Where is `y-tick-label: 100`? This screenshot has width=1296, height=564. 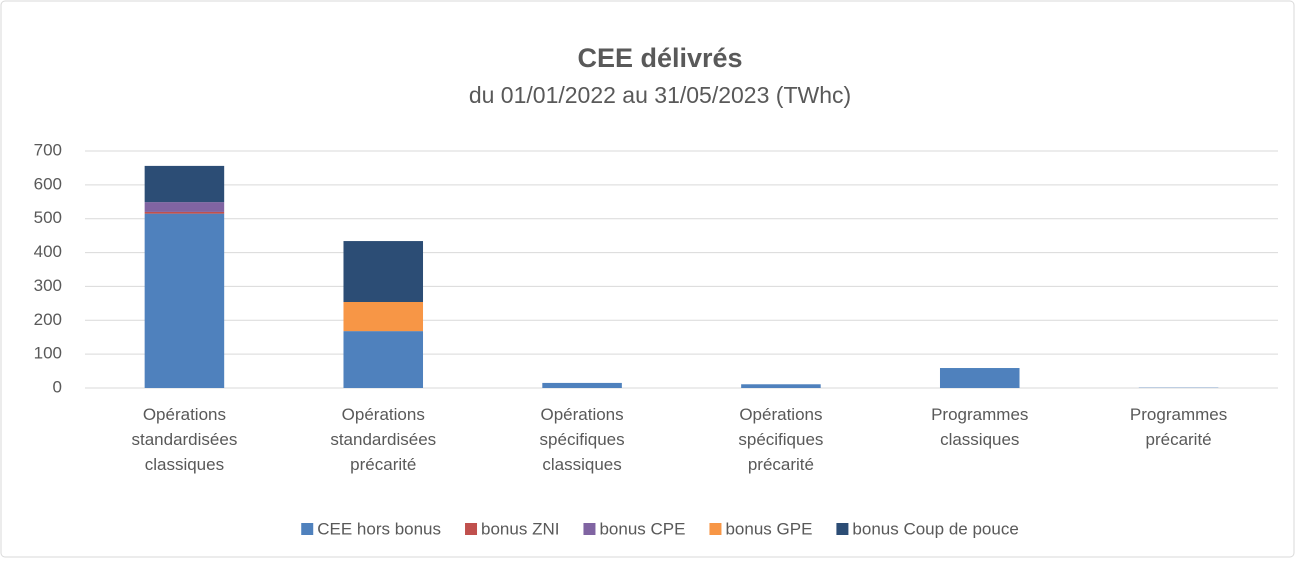 y-tick-label: 100 is located at coordinates (48, 353).